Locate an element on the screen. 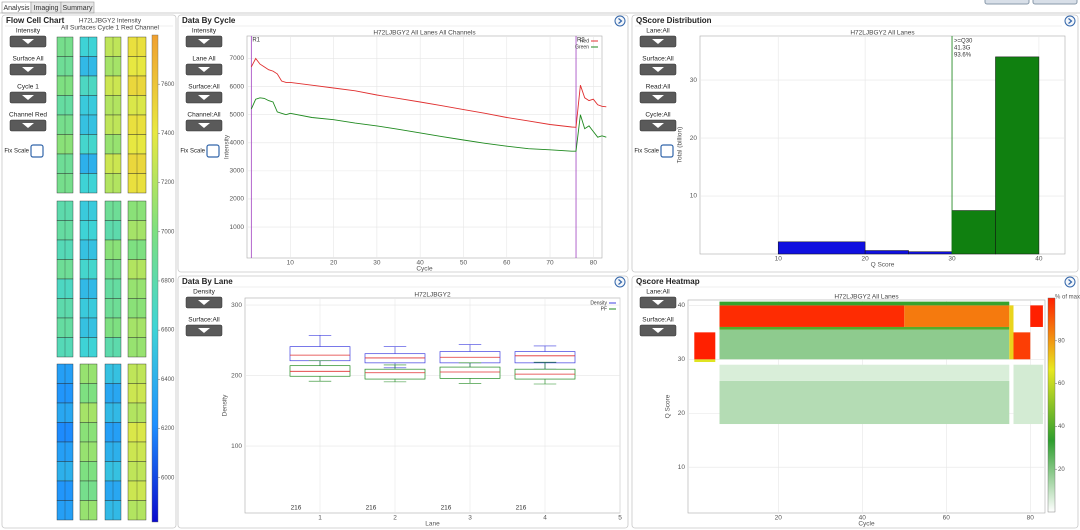 The width and height of the screenshot is (1080, 530). x-tick-label: 1 is located at coordinates (320, 518).